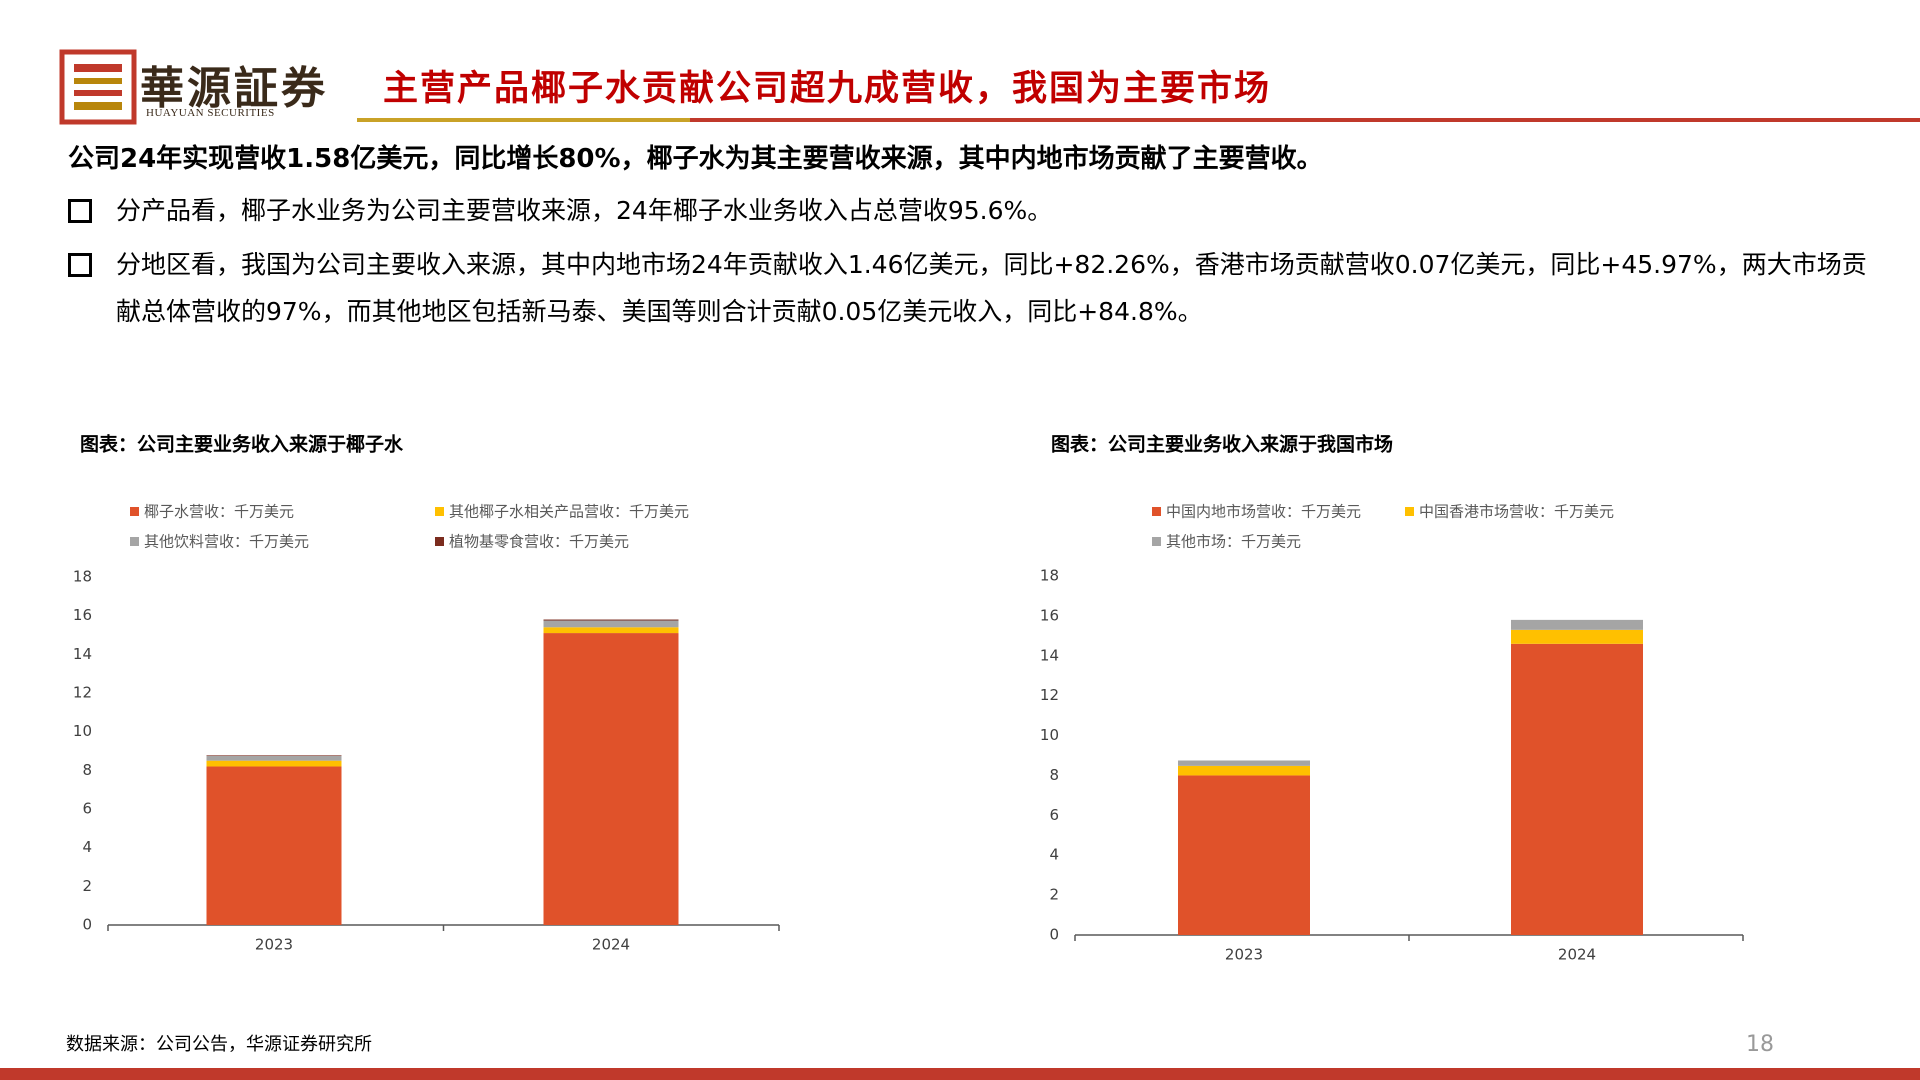  What do you see at coordinates (1760, 1044) in the screenshot?
I see `page-number: 18` at bounding box center [1760, 1044].